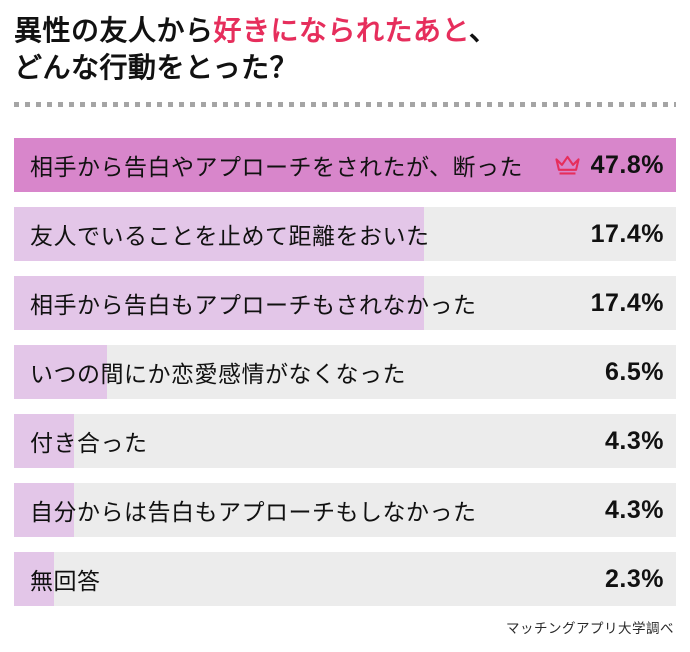 This screenshot has width=690, height=652. What do you see at coordinates (590, 628) in the screenshot?
I see `source-credit: マッチングアプリ大学調べ` at bounding box center [590, 628].